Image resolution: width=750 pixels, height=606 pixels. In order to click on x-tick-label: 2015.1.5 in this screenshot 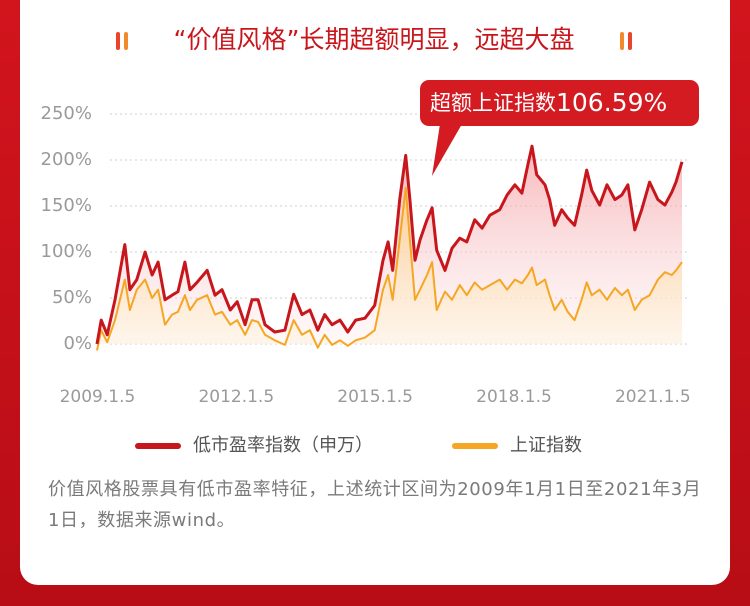, I will do `click(375, 397)`.